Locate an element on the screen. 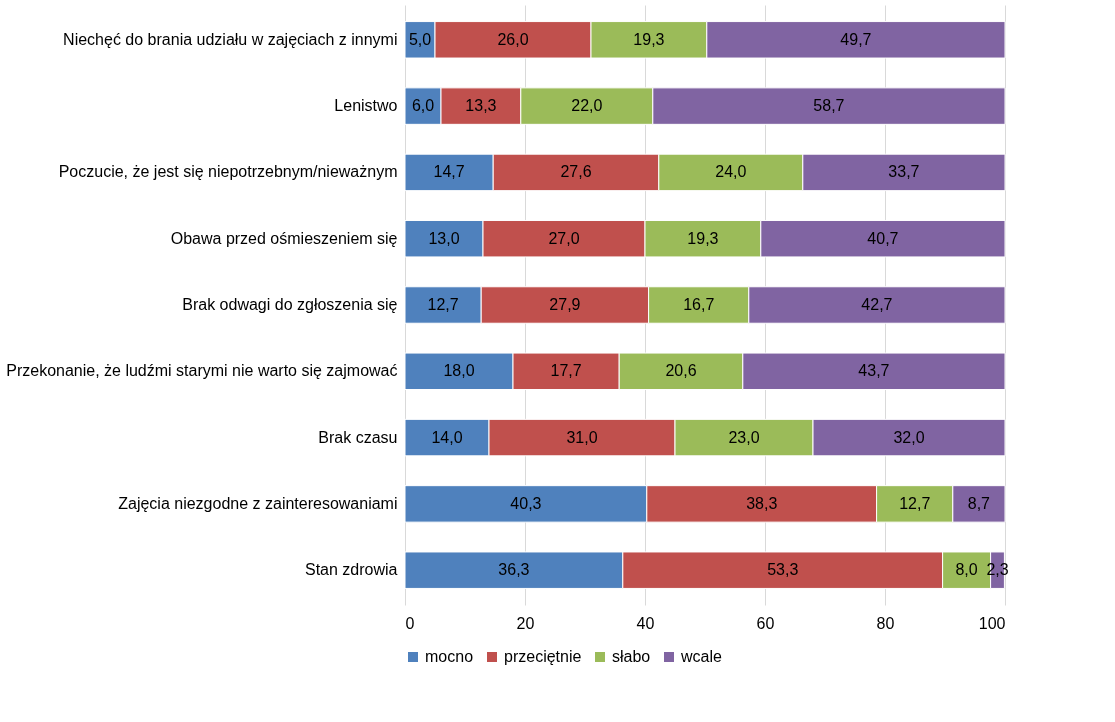 This screenshot has height=722, width=1115. data-label: 36,3 is located at coordinates (514, 570).